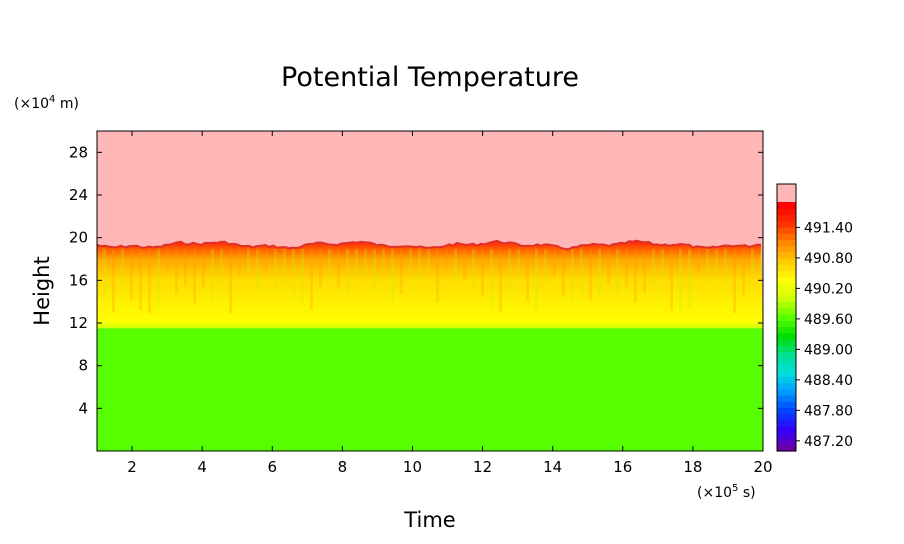 This screenshot has width=904, height=544. What do you see at coordinates (202, 467) in the screenshot?
I see `x-tick-label: 4` at bounding box center [202, 467].